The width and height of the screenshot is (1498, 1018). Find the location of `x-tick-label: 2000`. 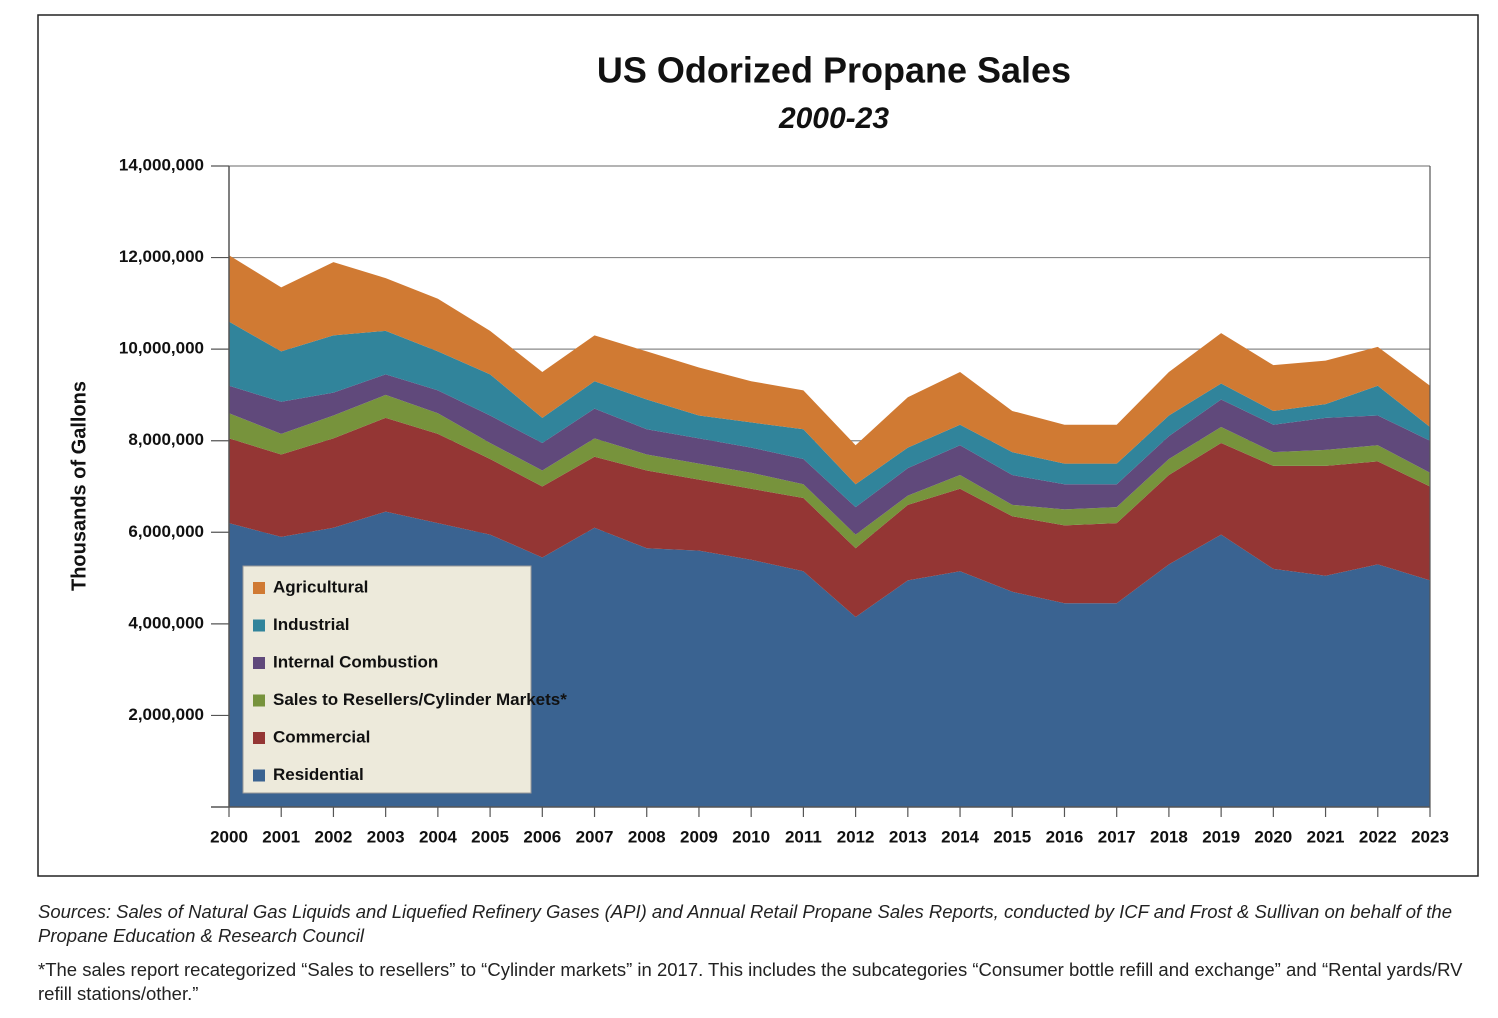

x-tick-label: 2000 is located at coordinates (229, 836).